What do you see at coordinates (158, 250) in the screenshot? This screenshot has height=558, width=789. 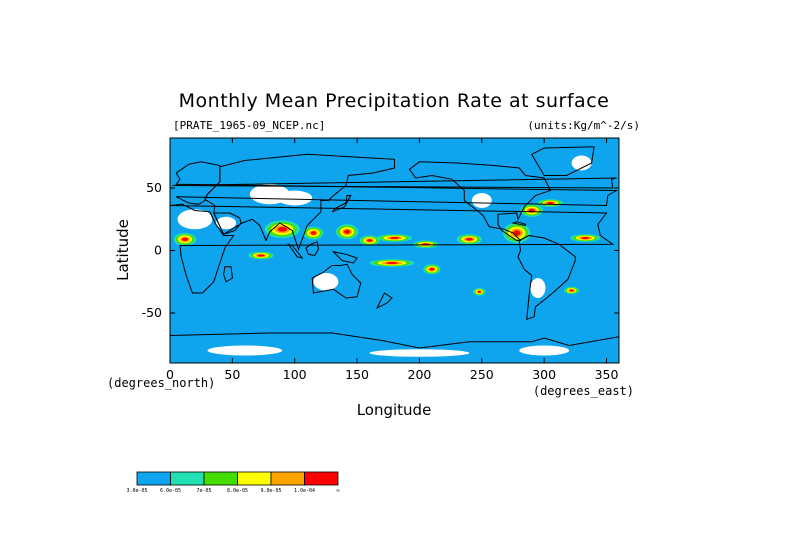 I see `y-tick-label: 0` at bounding box center [158, 250].